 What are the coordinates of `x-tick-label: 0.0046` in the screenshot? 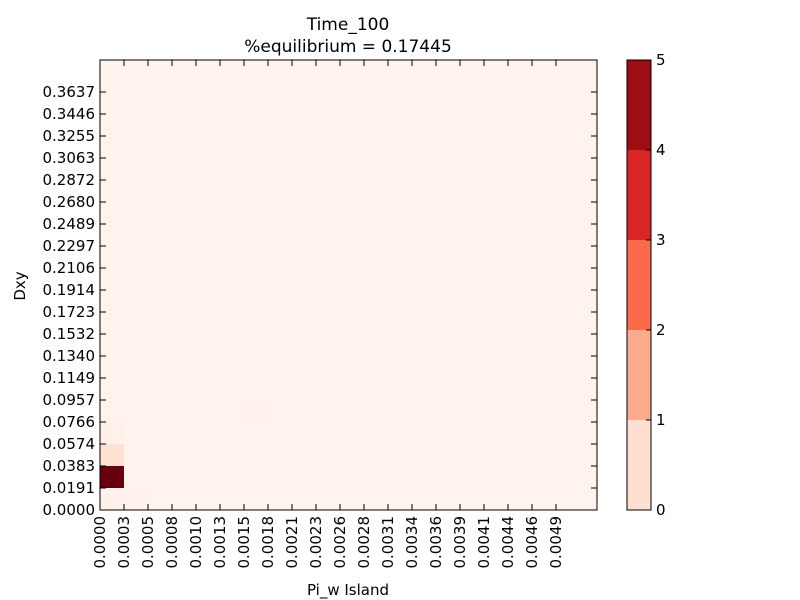 It's located at (532, 542).